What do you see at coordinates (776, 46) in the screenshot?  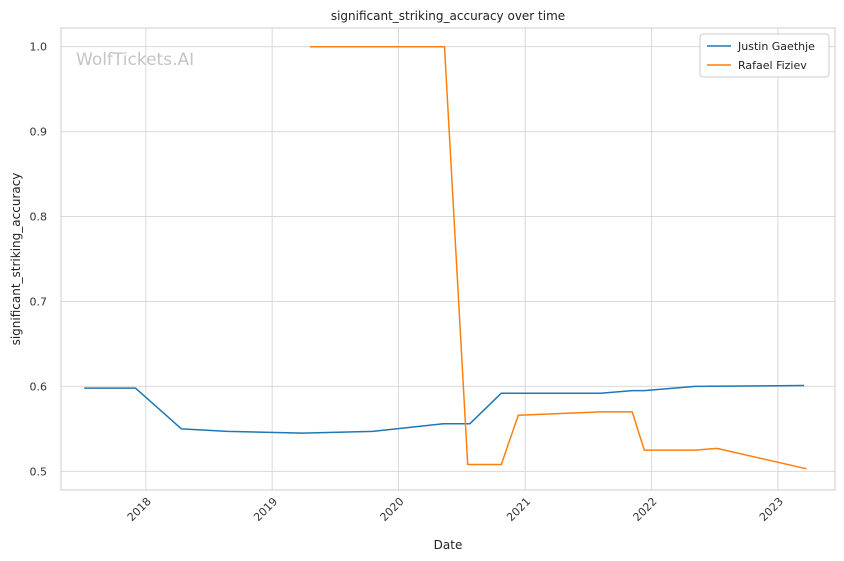 I see `legend-label-justin-gaethje: Justin Gaethje` at bounding box center [776, 46].